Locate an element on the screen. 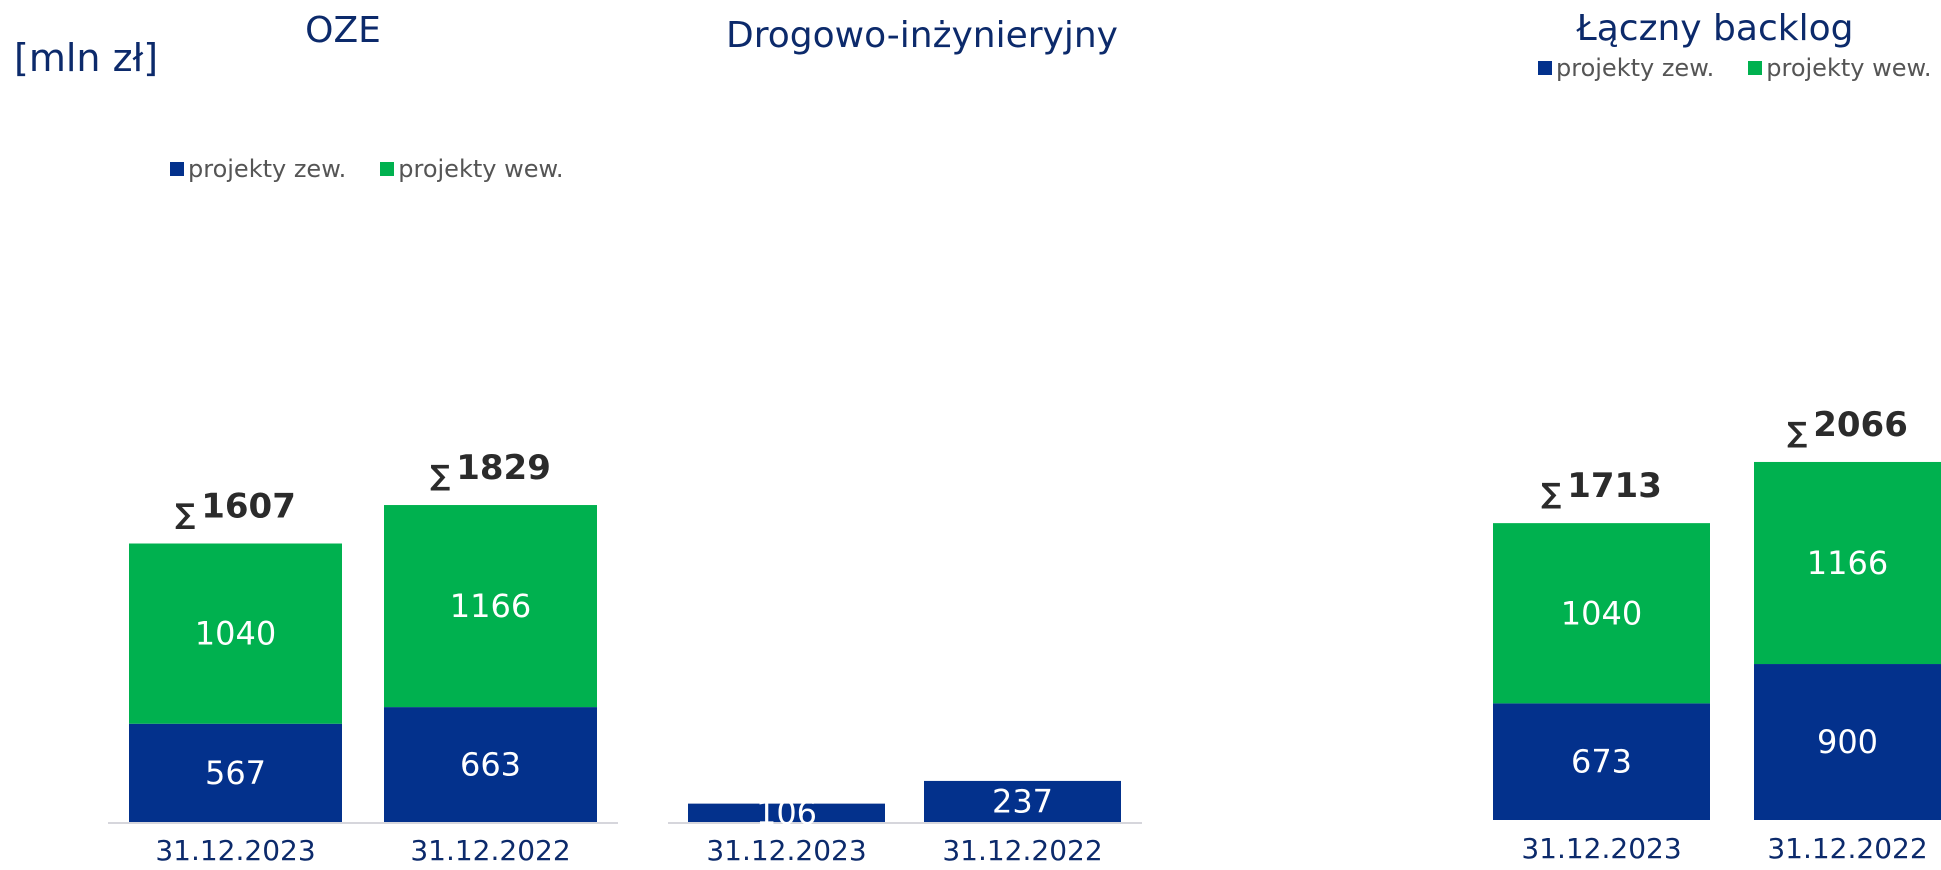  legend-backlog: projekty zew. projekty wew. is located at coordinates (1735, 68).